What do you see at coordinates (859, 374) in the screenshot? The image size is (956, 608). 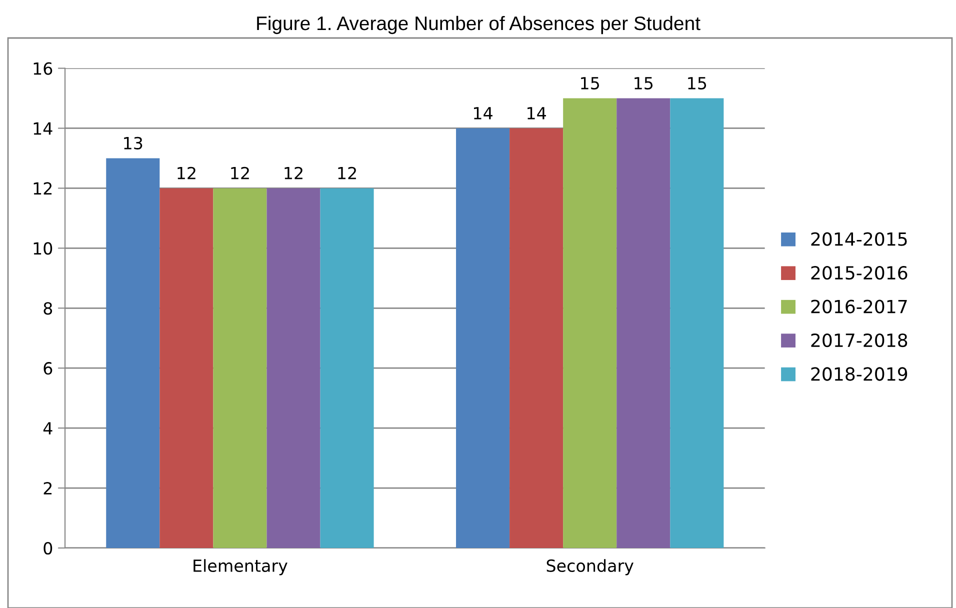 I see `legend-label: 2018-2019` at bounding box center [859, 374].